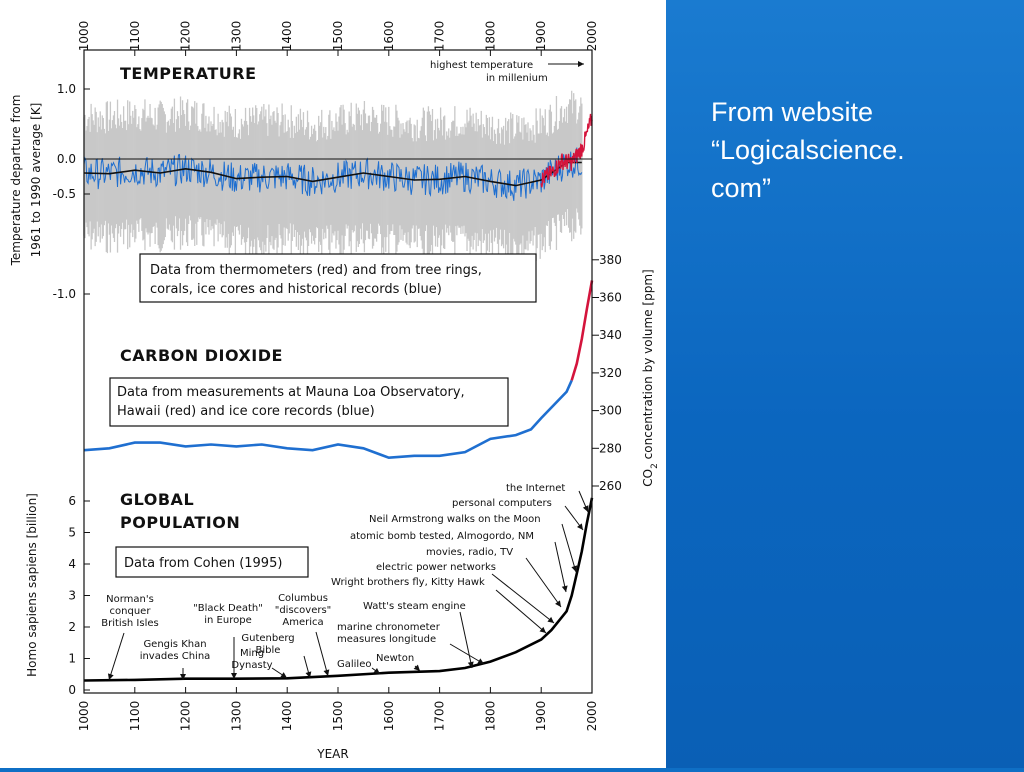 The height and width of the screenshot is (772, 1024). Describe the element at coordinates (174, 644) in the screenshot. I see `event-label-gengis: Gengis Khan` at that location.